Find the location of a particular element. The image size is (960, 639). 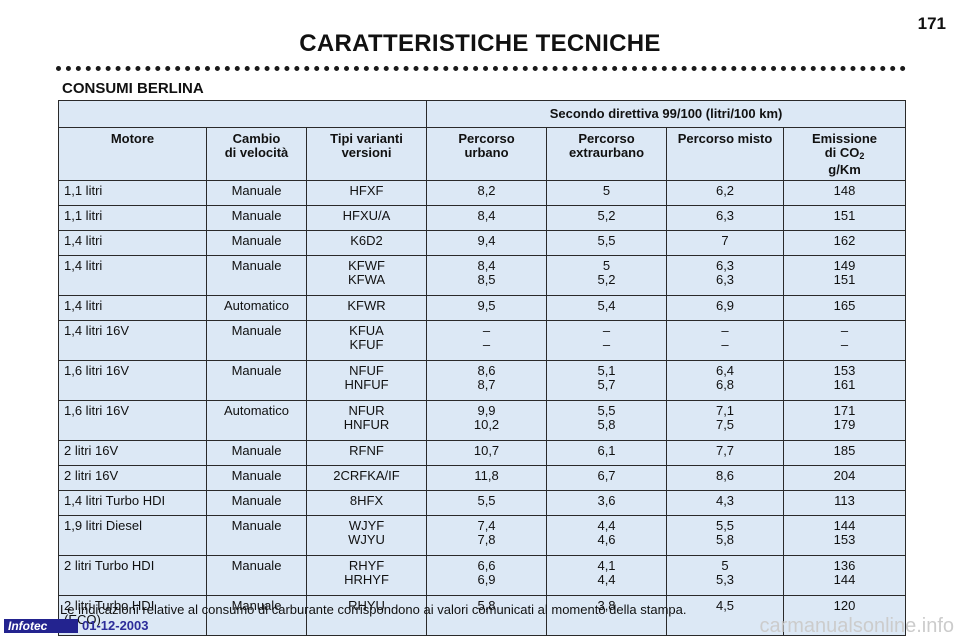

cell-extraurbano: 5,5 5,8 is located at coordinates (607, 420).